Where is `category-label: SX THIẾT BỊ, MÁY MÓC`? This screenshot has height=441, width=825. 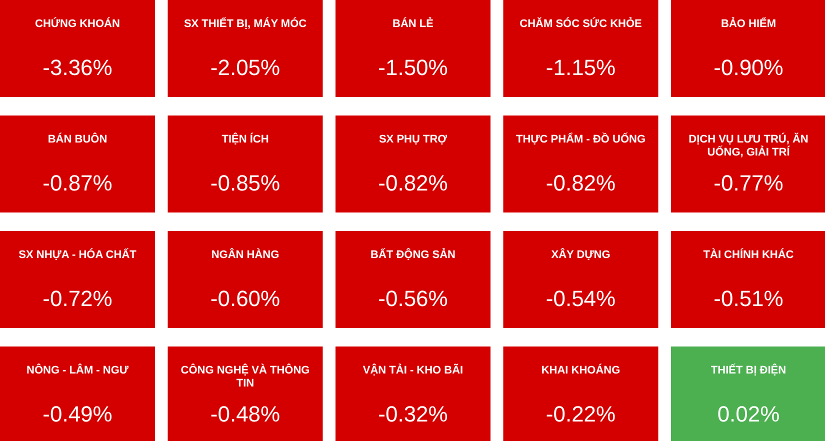 category-label: SX THIẾT BỊ, MÁY MÓC is located at coordinates (245, 23).